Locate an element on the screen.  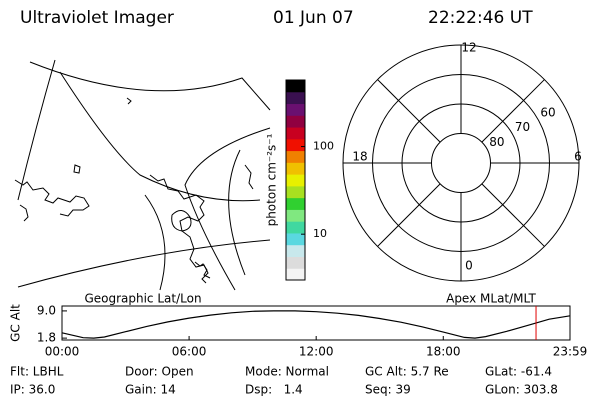
mlt-label: 0 is located at coordinates (469, 266).